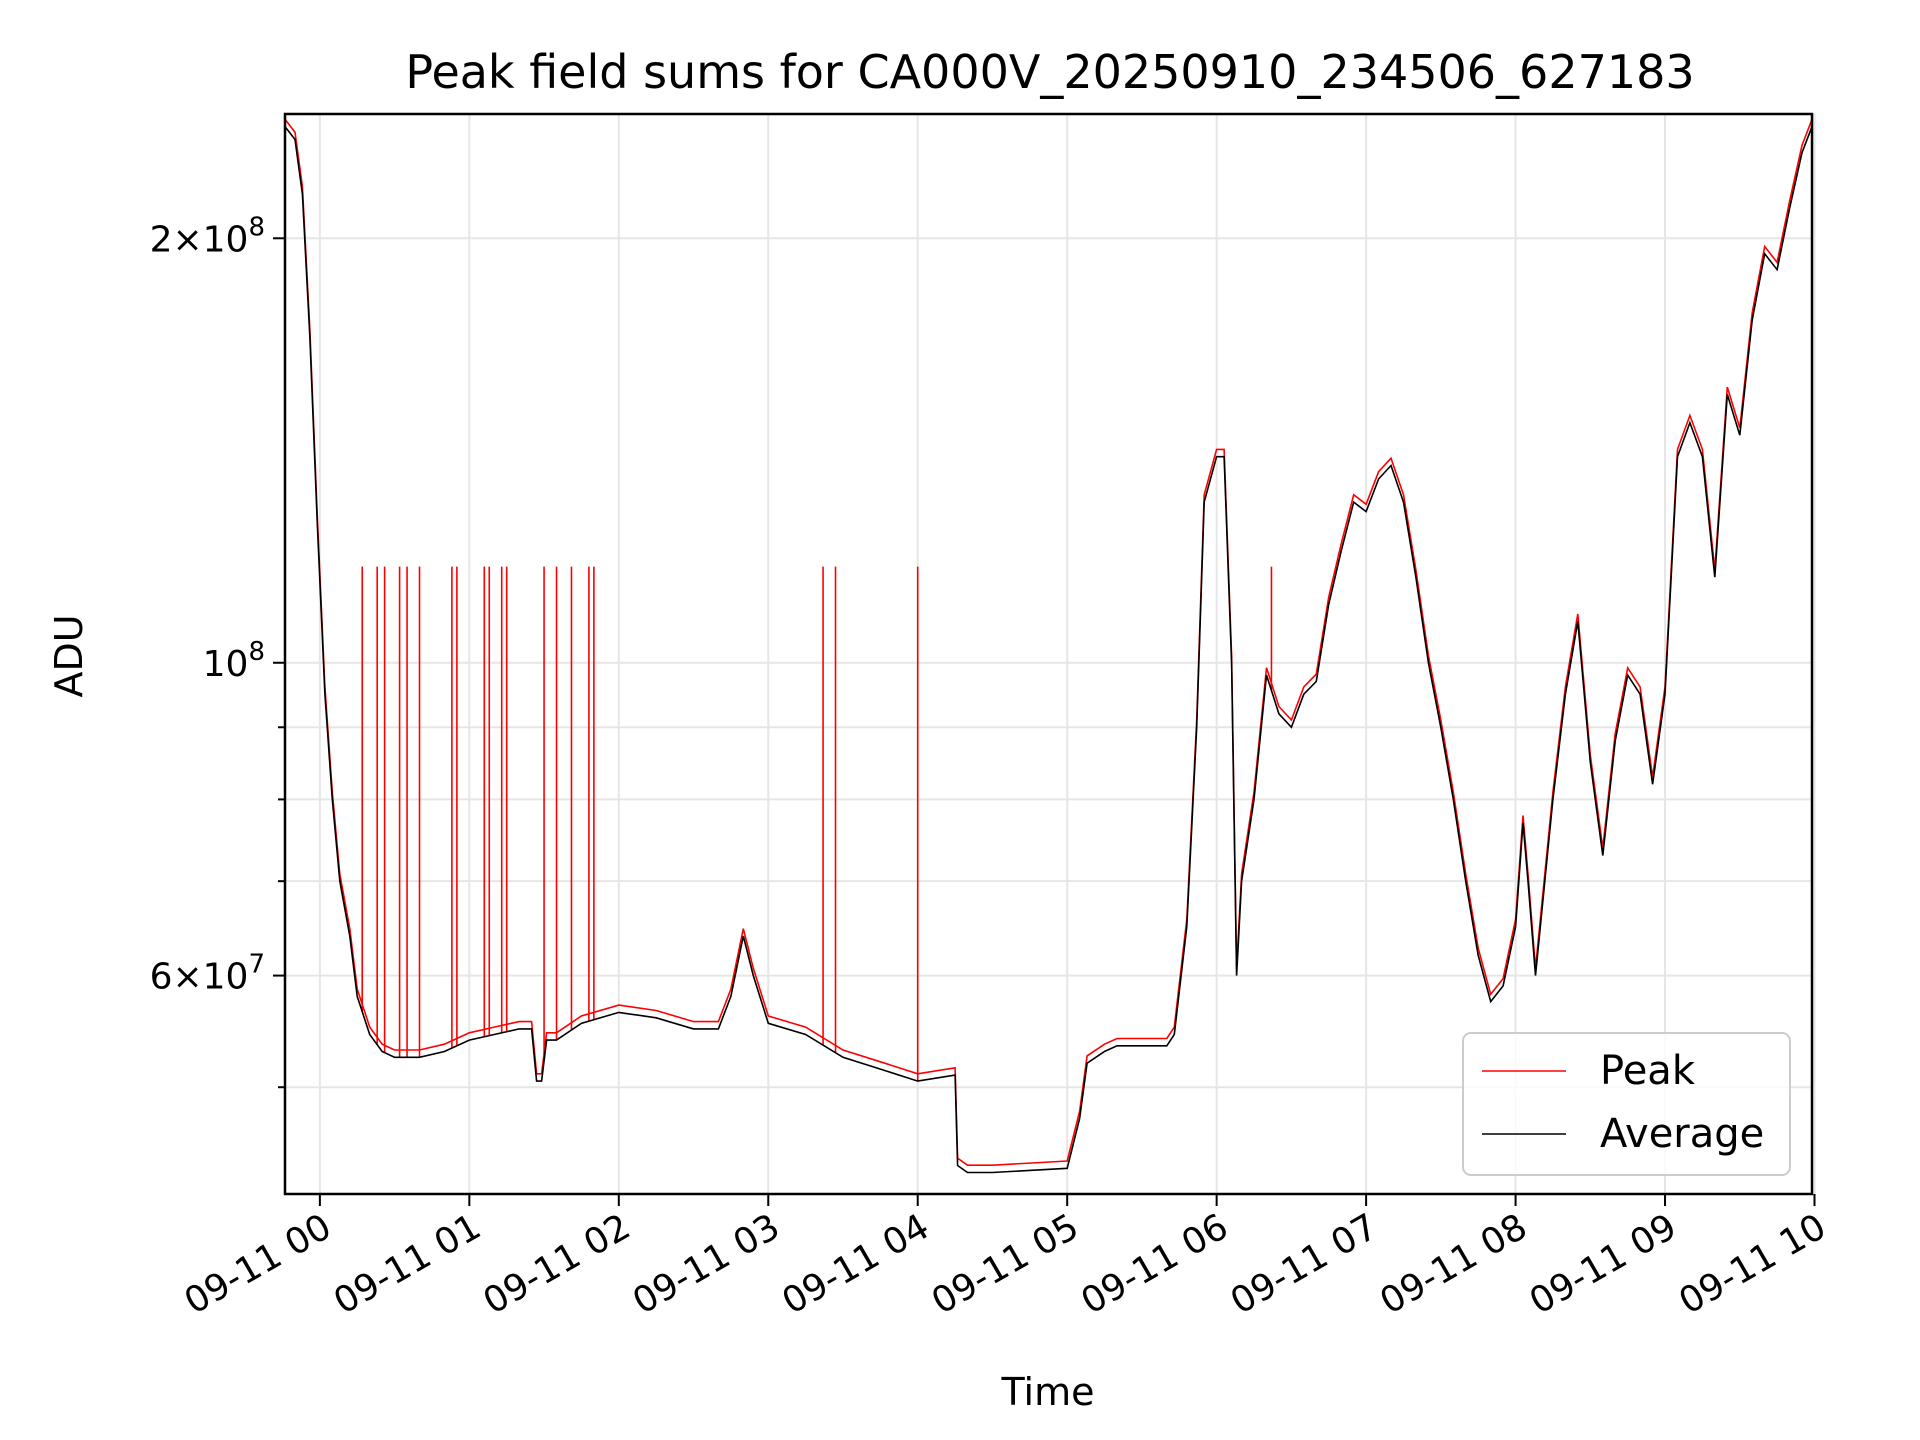 This screenshot has height=1440, width=1920. I want to click on y-tick-label: 6×107, so click(207, 974).